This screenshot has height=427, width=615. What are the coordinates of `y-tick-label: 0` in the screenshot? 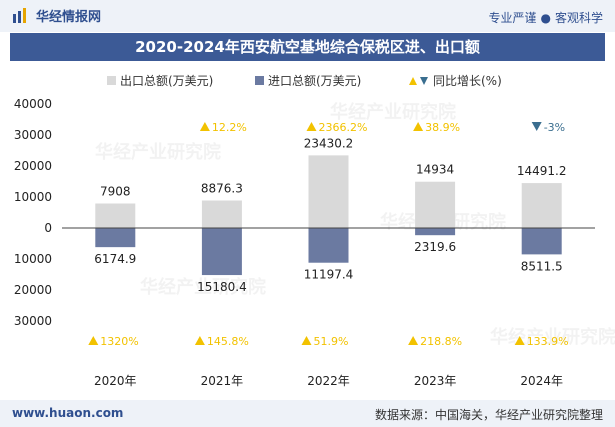 It's located at (48, 228).